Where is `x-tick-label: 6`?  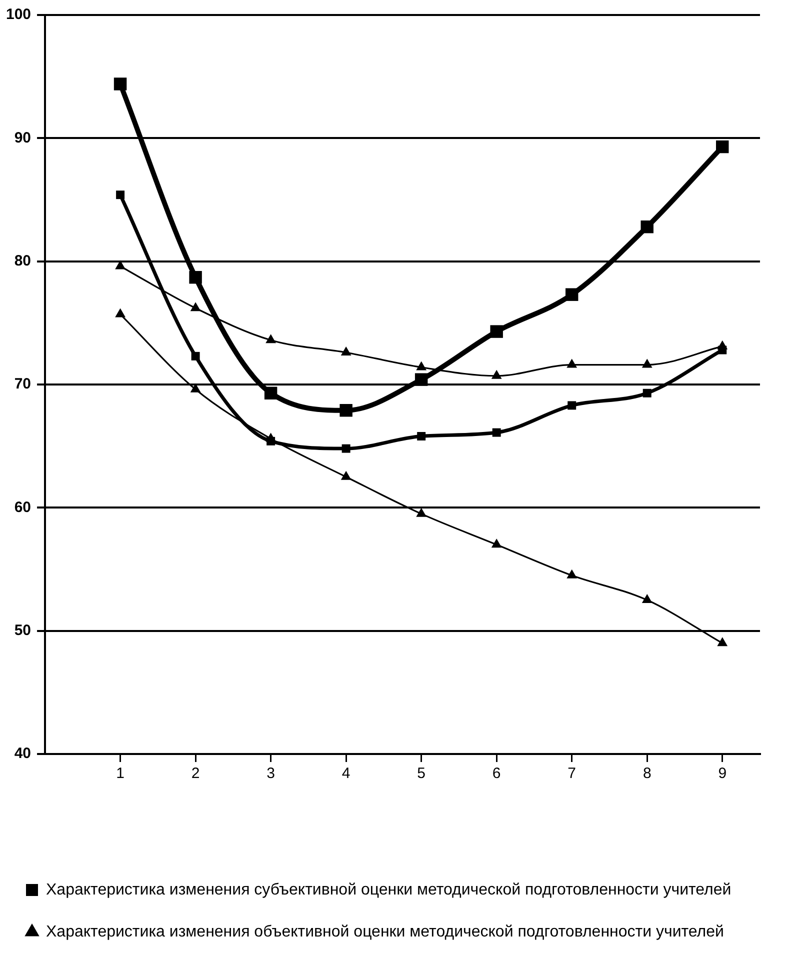 x-tick-label: 6 is located at coordinates (496, 773).